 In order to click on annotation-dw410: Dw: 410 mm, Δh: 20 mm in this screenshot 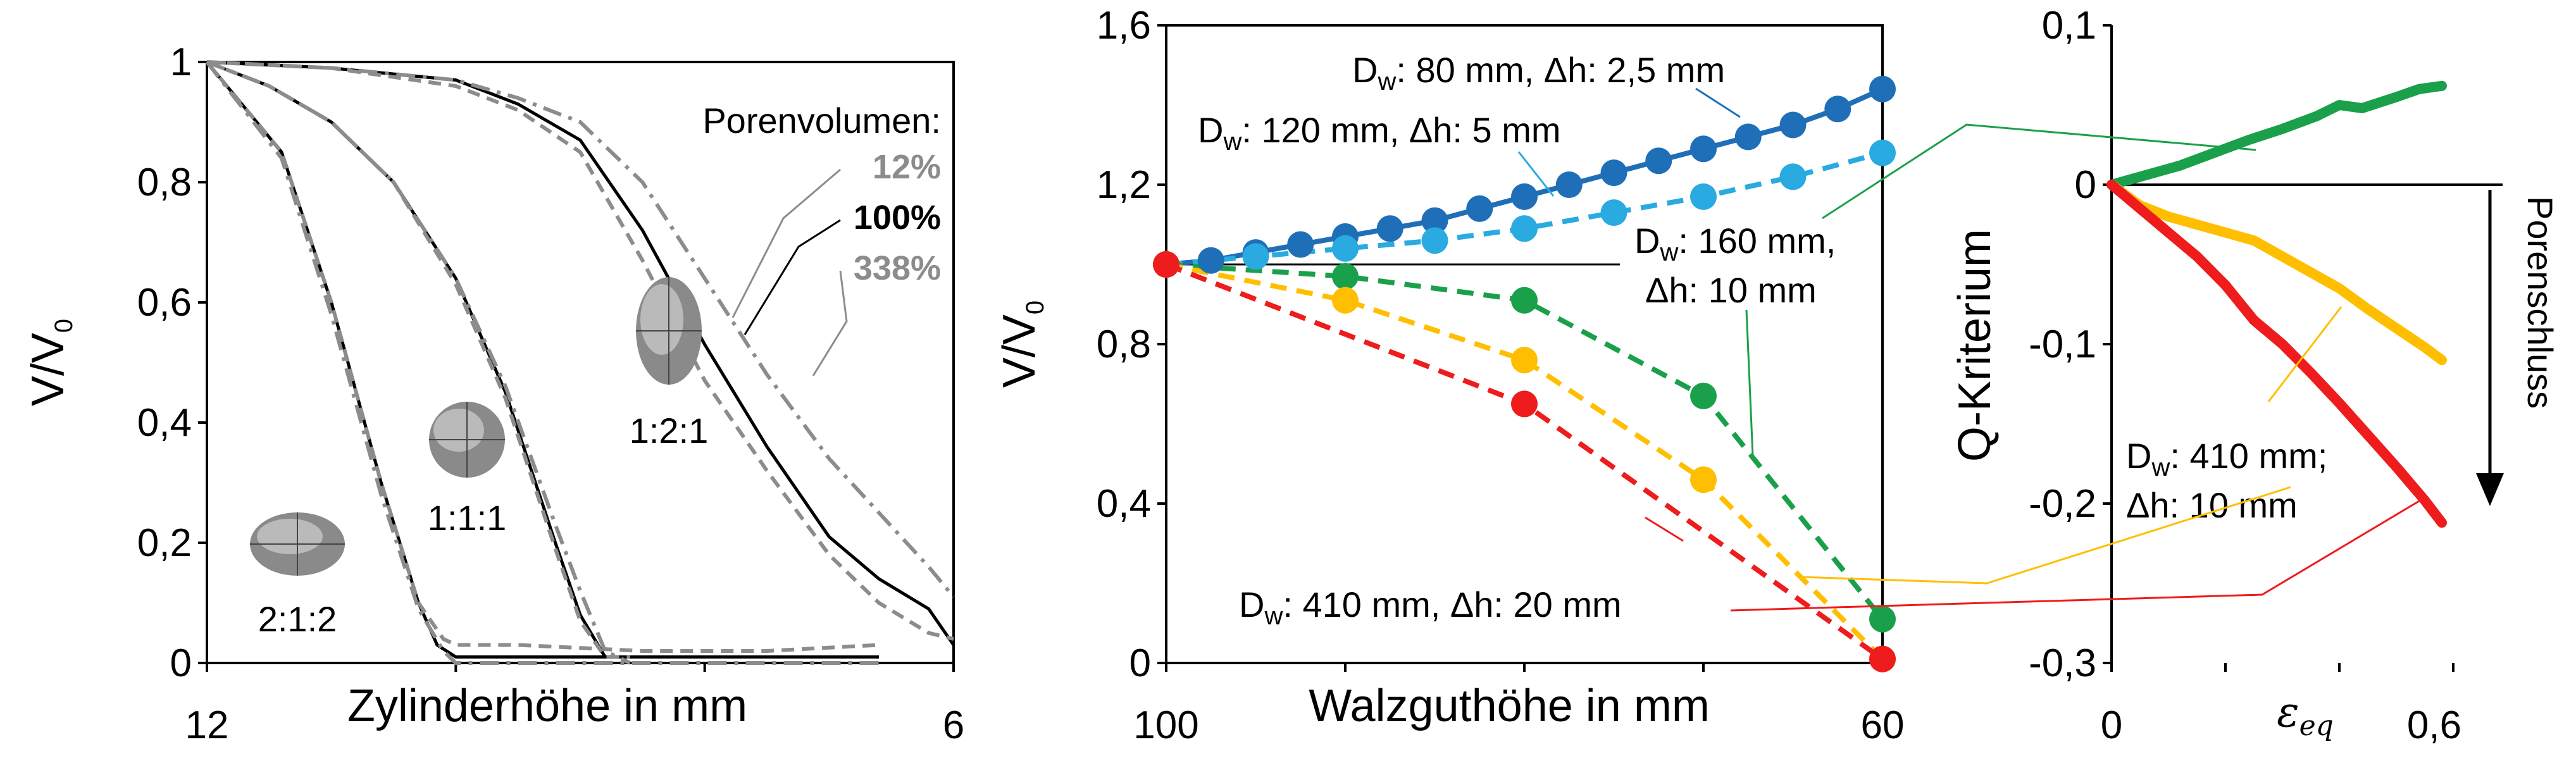, I will do `click(1430, 607)`.